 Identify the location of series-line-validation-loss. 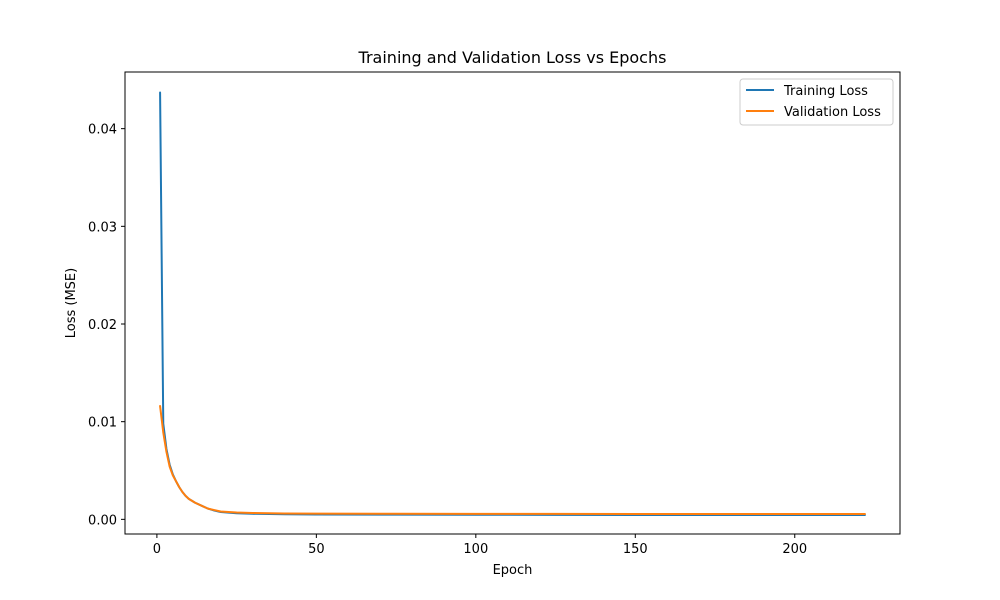
(512, 460).